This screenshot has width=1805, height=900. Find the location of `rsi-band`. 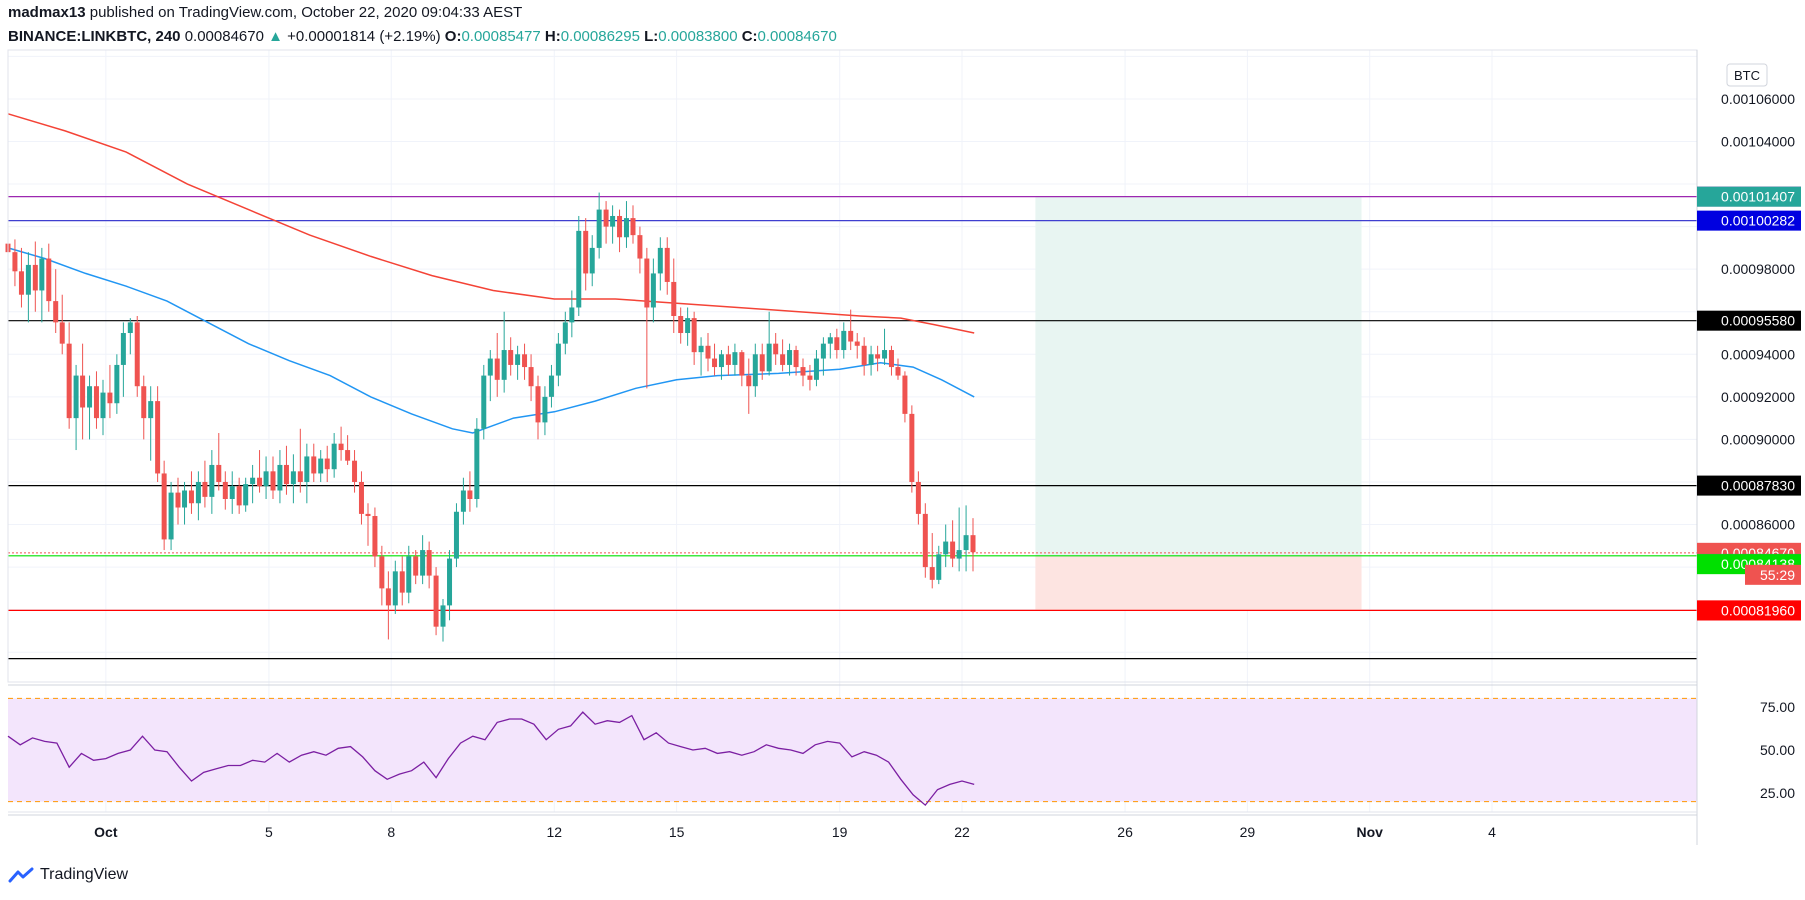

rsi-band is located at coordinates (852, 750).